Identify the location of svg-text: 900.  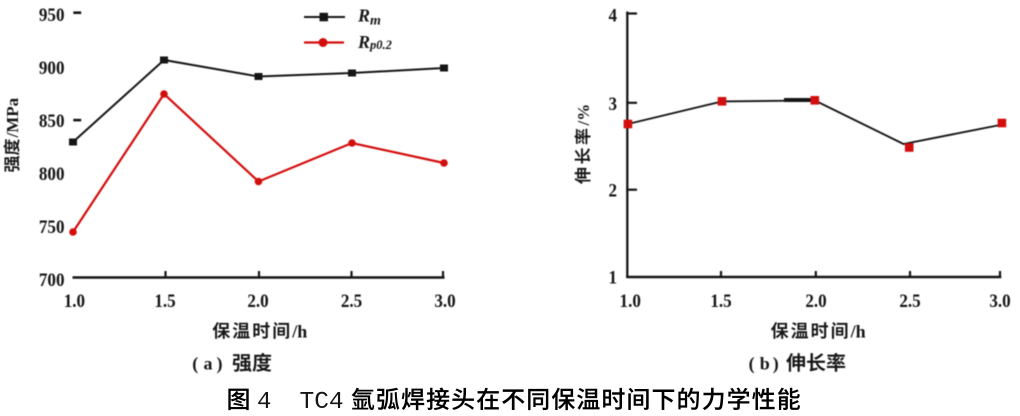
(52, 67).